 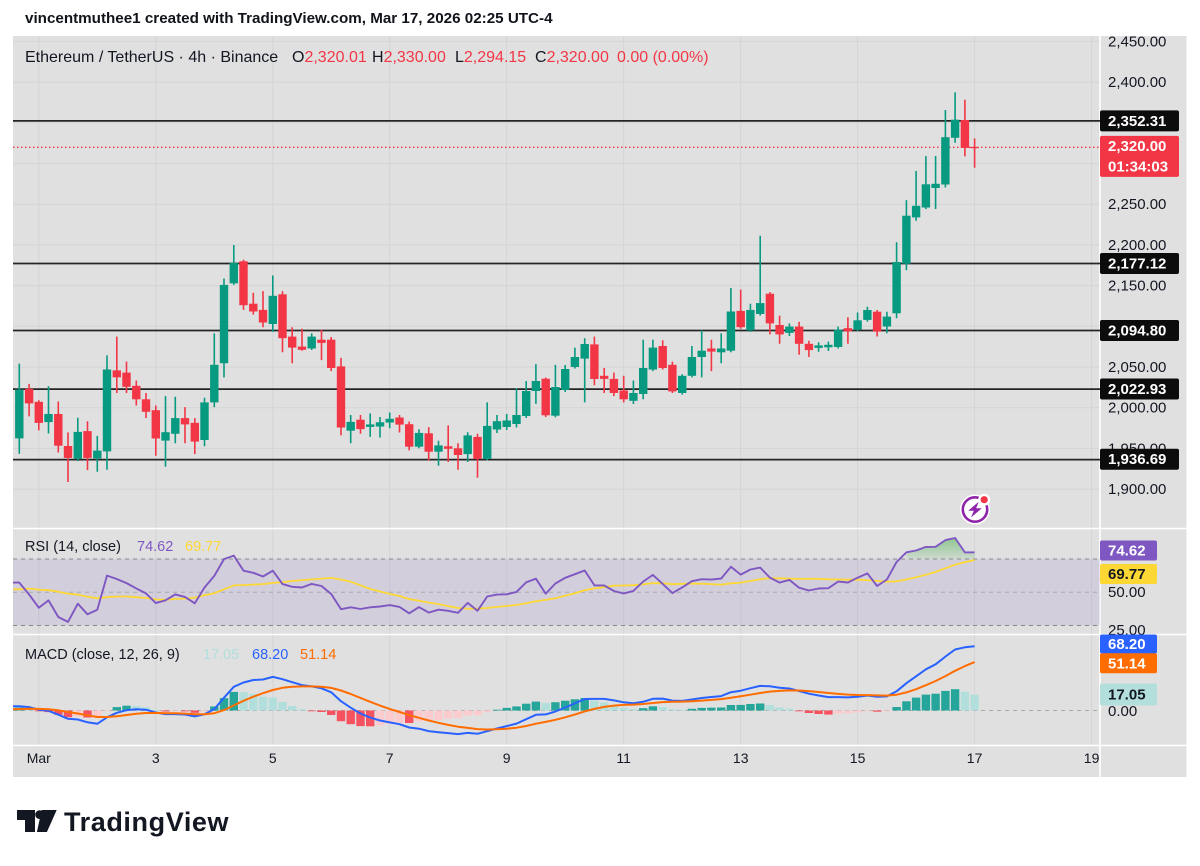 What do you see at coordinates (1137, 82) in the screenshot?
I see `svg-text: 2,400.00` at bounding box center [1137, 82].